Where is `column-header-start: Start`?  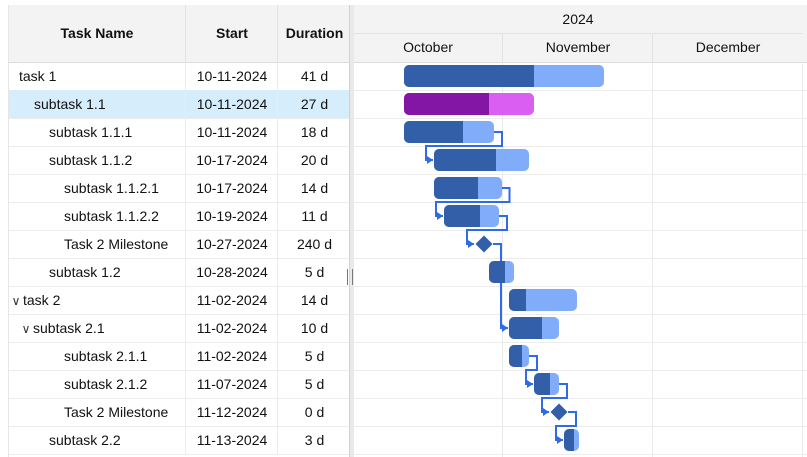
column-header-start: Start is located at coordinates (231, 33).